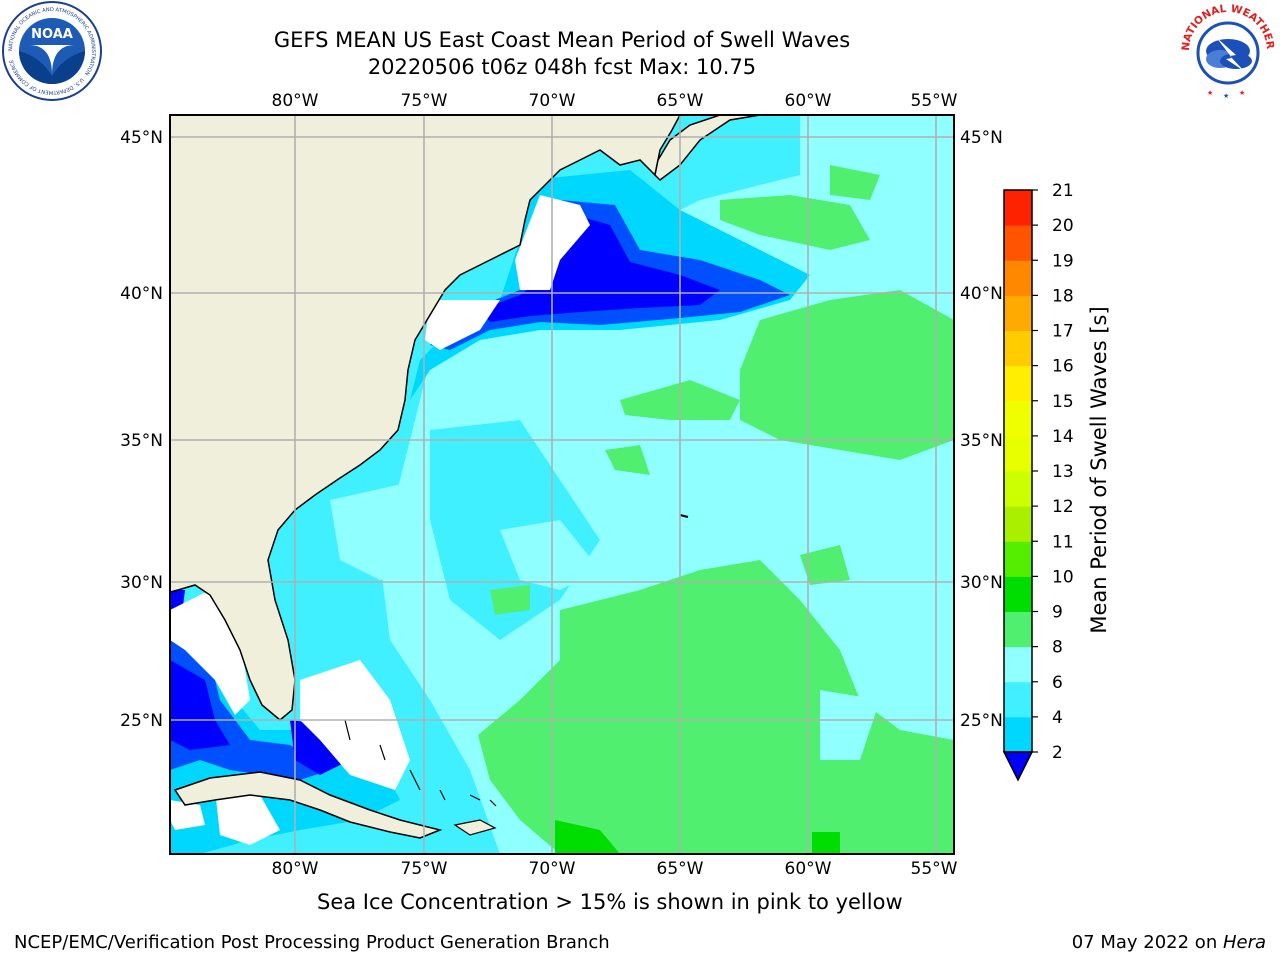 This screenshot has height=960, width=1280. Describe the element at coordinates (552, 101) in the screenshot. I see `lon-label-top: 70°W` at that location.